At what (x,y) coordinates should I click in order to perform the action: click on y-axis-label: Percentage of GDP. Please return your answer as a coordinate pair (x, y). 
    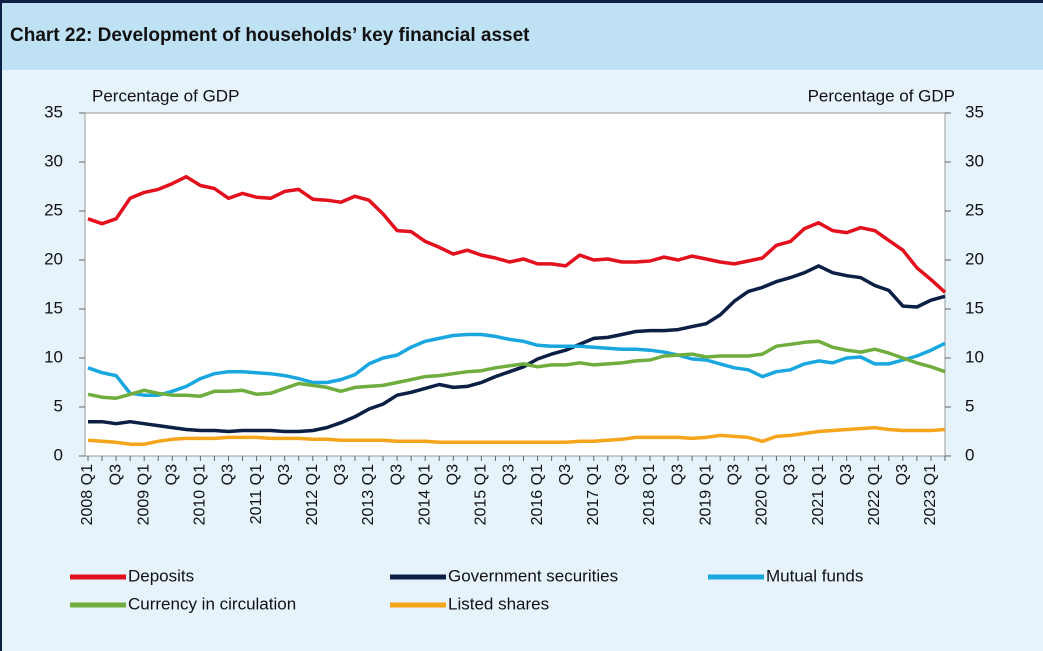
    Looking at the image, I should click on (165, 95).